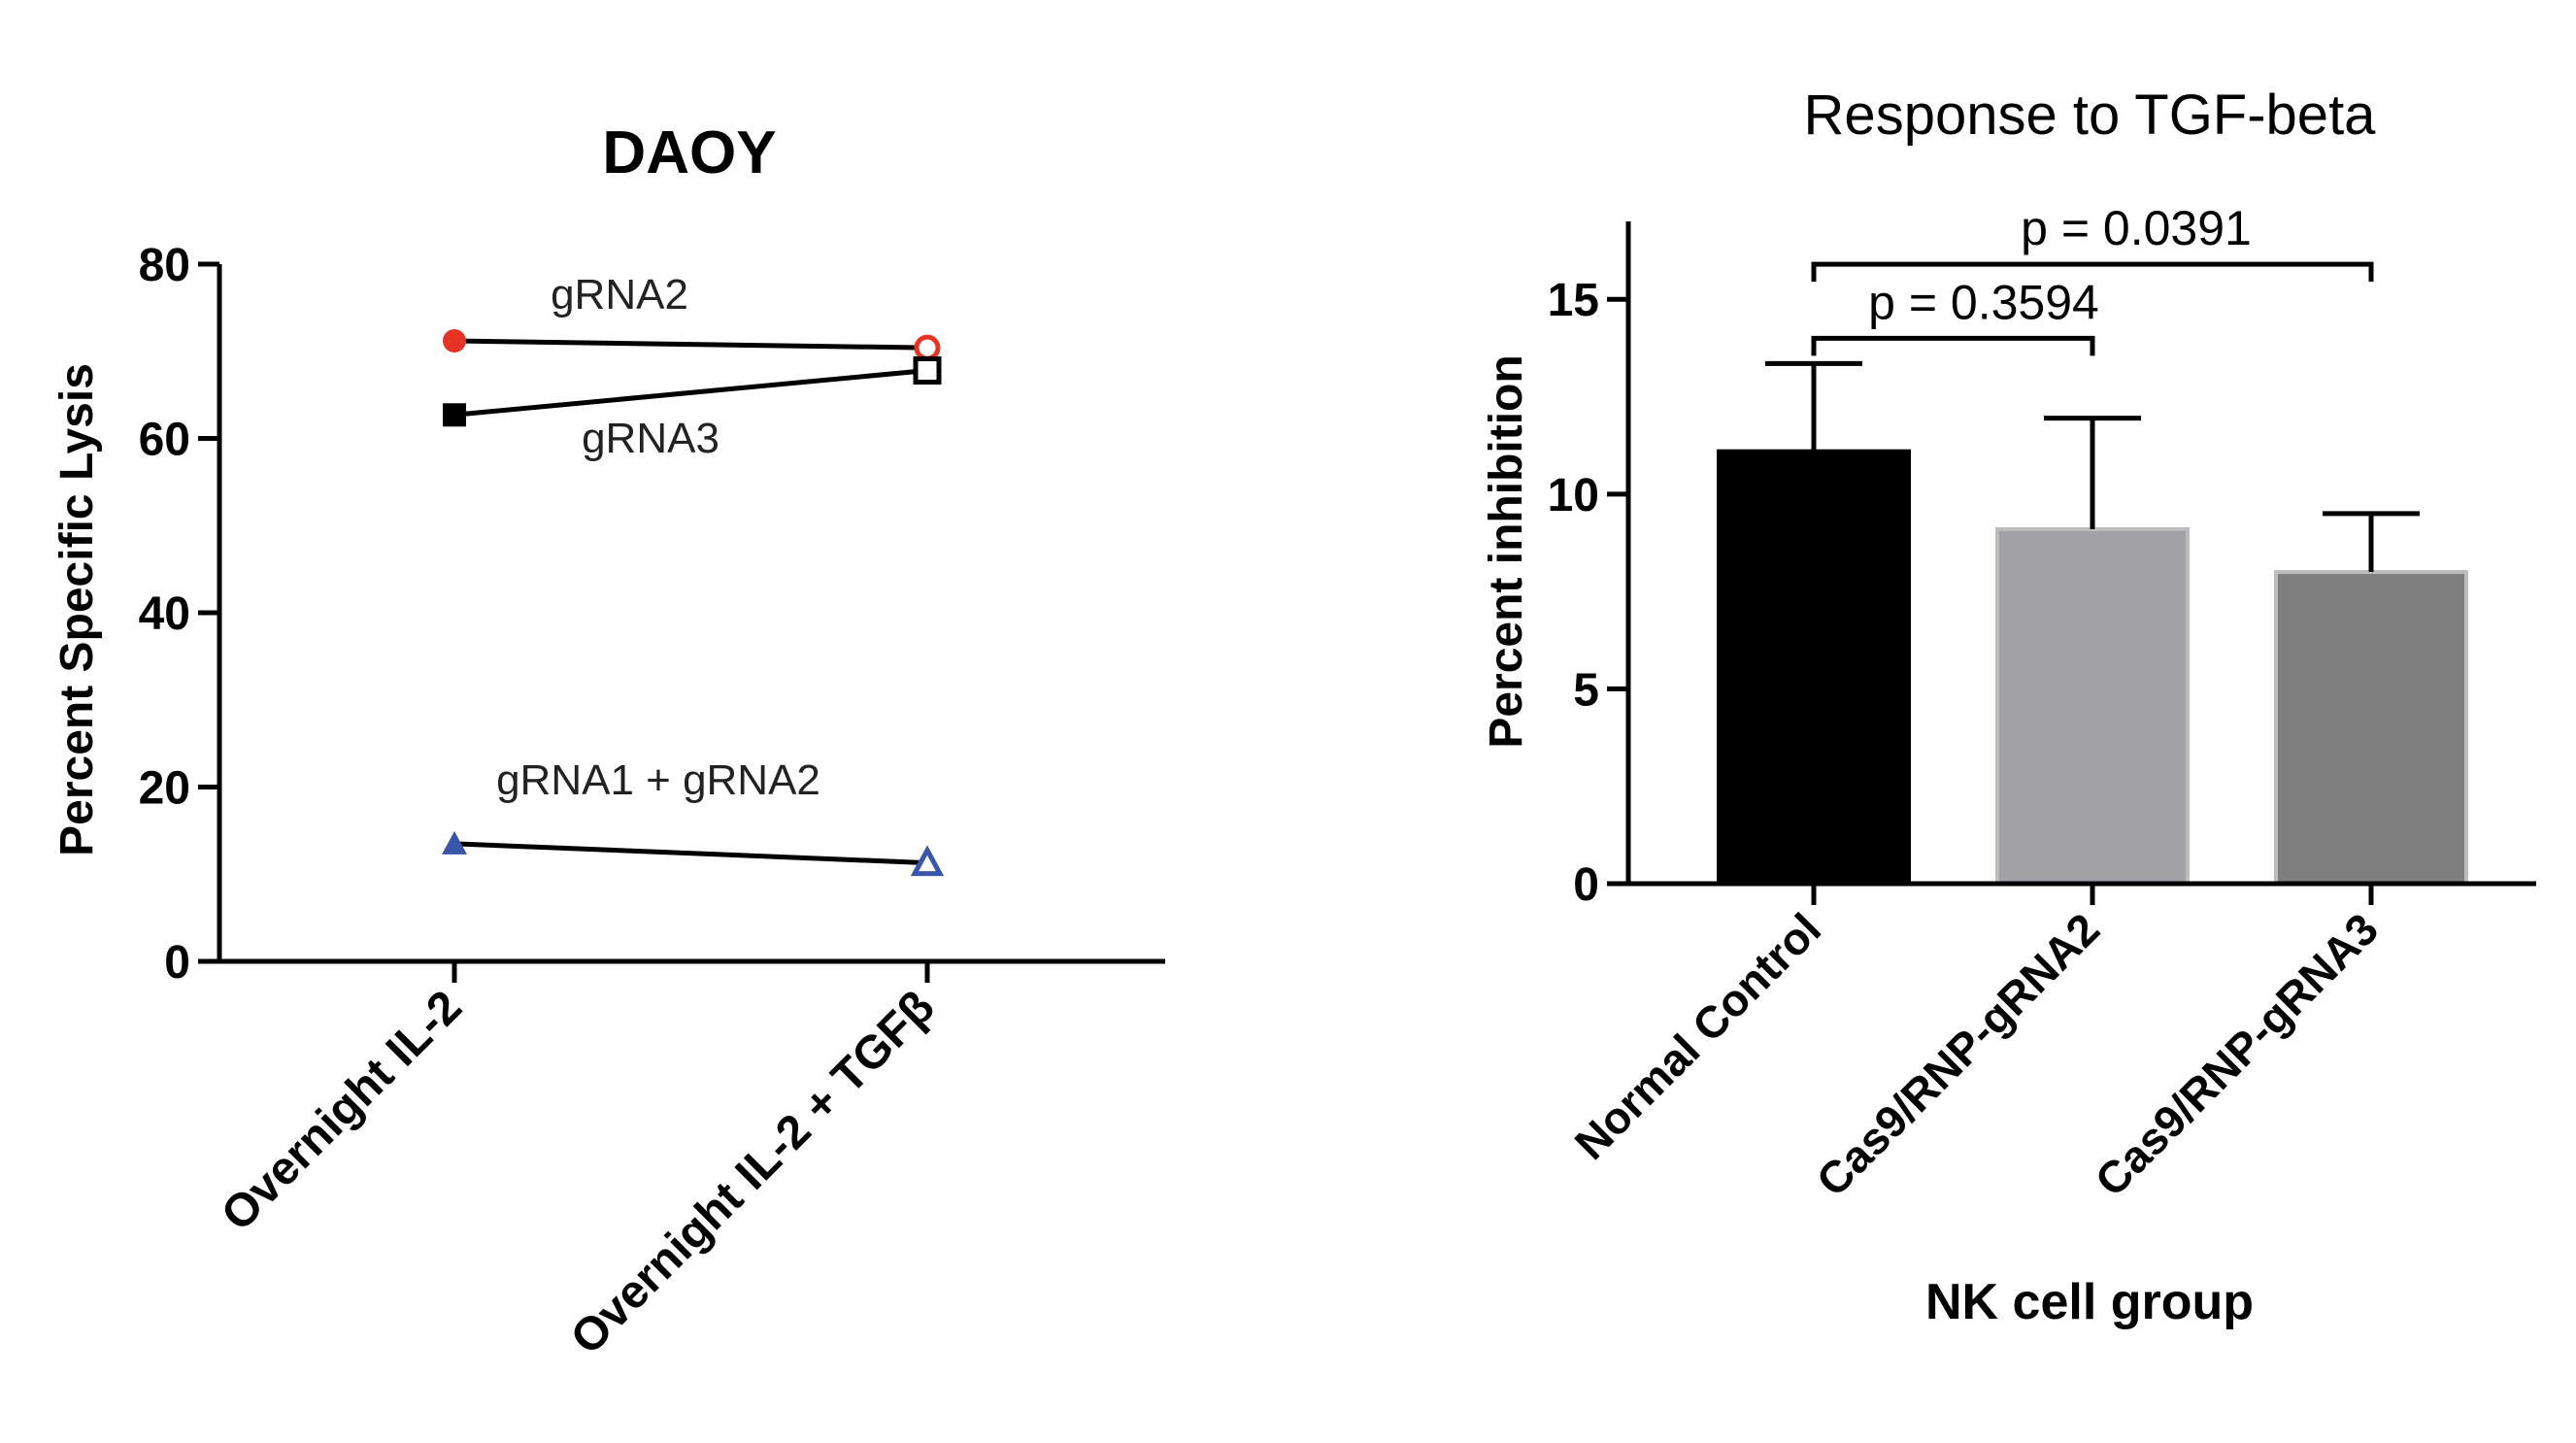 The image size is (2576, 1443). Describe the element at coordinates (77, 609) in the screenshot. I see `left-y-axis-label: Percent Specific Lysis` at that location.